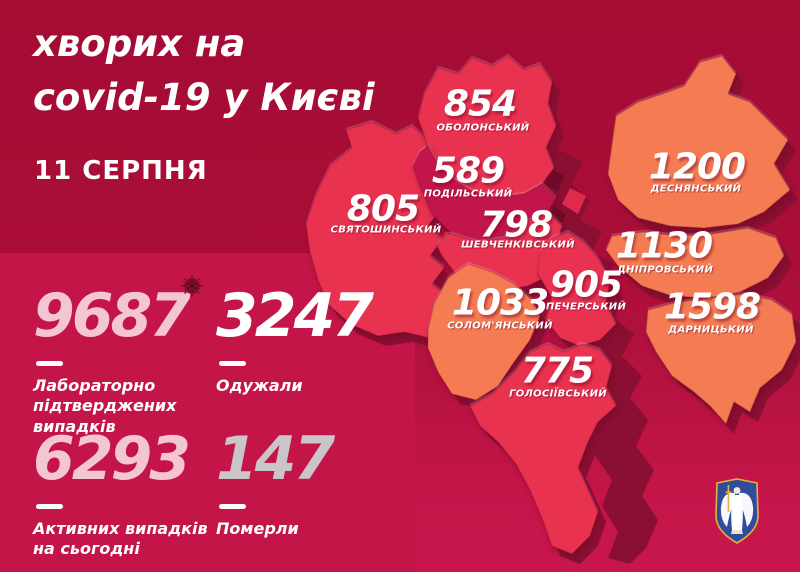  What do you see at coordinates (121, 171) in the screenshot?
I see `date-label: 11 СЕРПНЯ` at bounding box center [121, 171].